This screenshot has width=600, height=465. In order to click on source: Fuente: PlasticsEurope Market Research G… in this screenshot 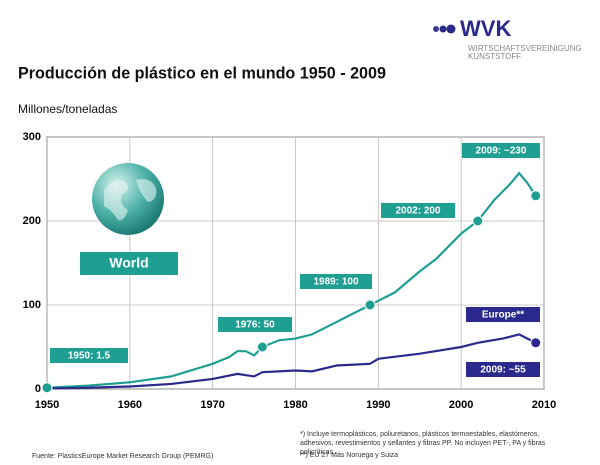, I will do `click(122, 456)`.